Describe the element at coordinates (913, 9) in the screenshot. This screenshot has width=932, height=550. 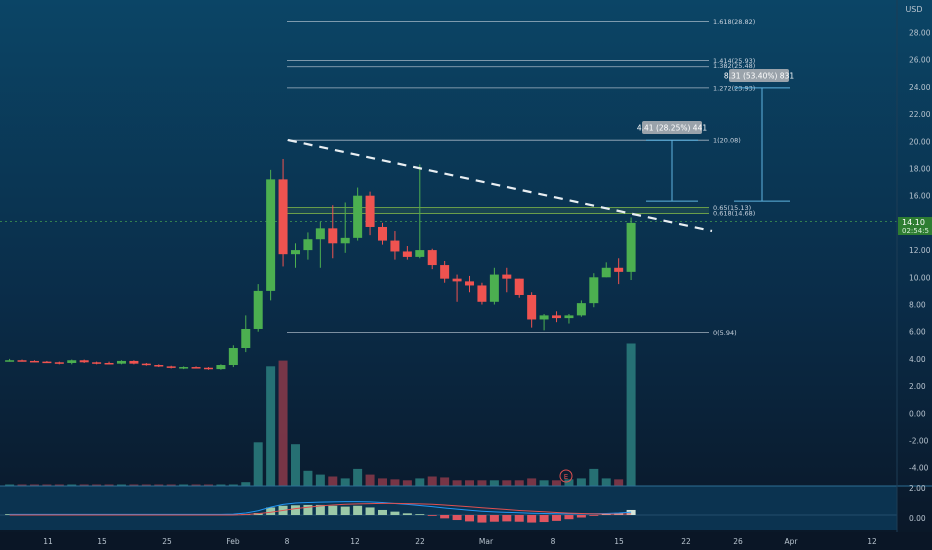
I see `currency-label: USD` at that location.